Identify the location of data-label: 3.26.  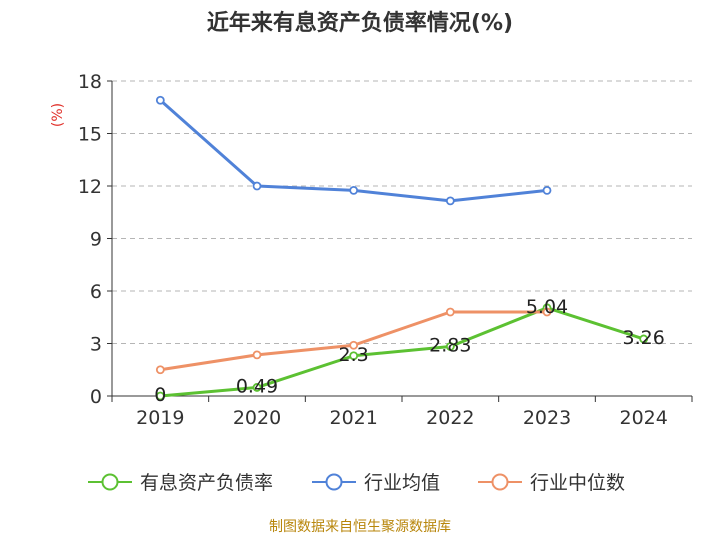
(644, 338).